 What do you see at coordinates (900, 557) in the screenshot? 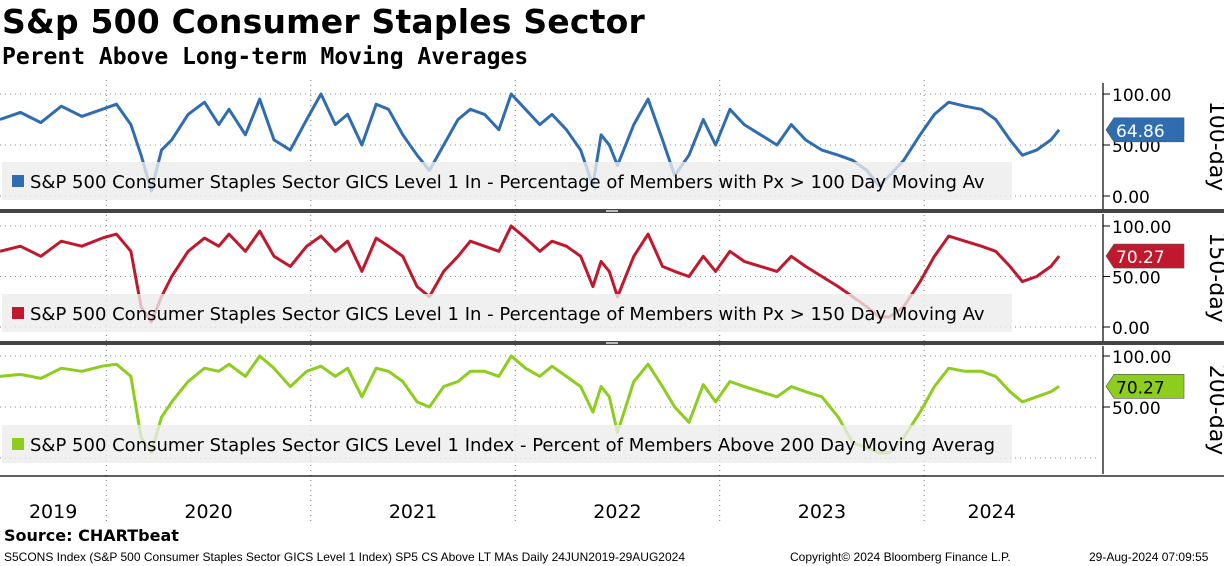
I see `copyright: Copyright© 2024 Bloomberg Finance L.P.` at bounding box center [900, 557].